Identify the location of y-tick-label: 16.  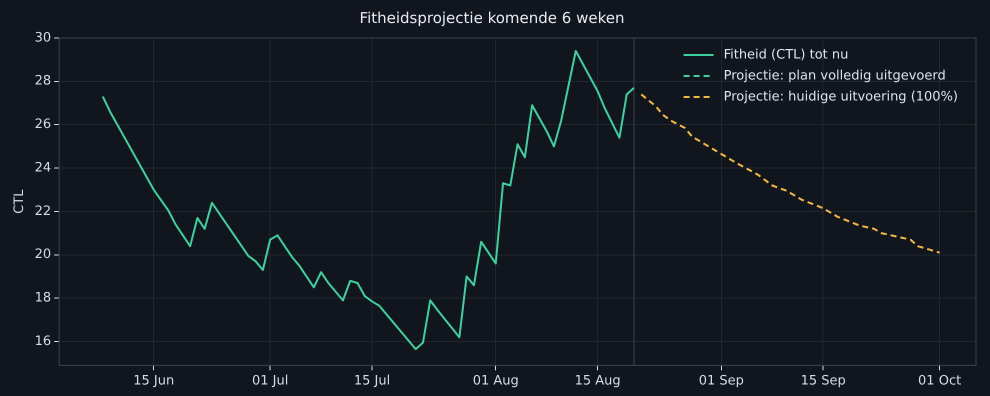
(43, 341).